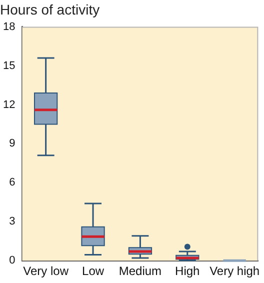 The image size is (264, 283). What do you see at coordinates (9, 66) in the screenshot?
I see `y-tick-label: 15` at bounding box center [9, 66].